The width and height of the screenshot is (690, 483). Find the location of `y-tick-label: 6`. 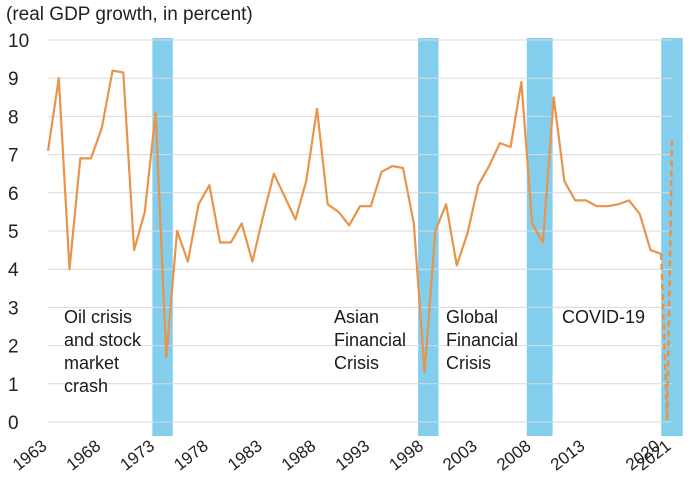

y-tick-label: 6 is located at coordinates (13, 194).